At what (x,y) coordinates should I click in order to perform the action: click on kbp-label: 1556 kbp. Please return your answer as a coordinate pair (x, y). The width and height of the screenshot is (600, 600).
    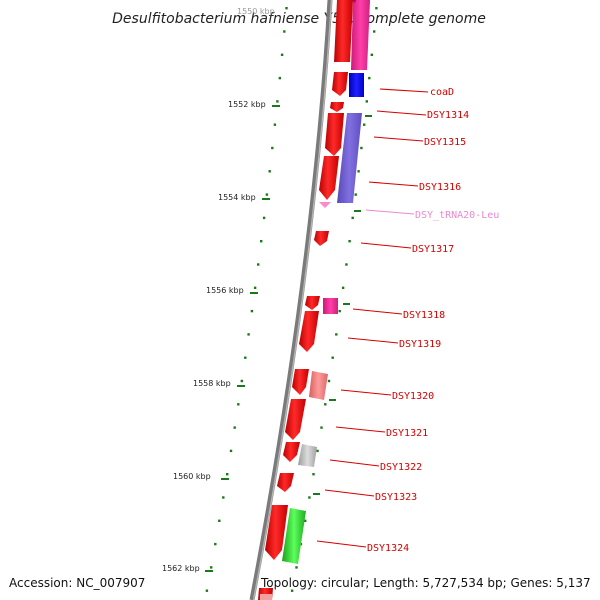
    Looking at the image, I should click on (225, 290).